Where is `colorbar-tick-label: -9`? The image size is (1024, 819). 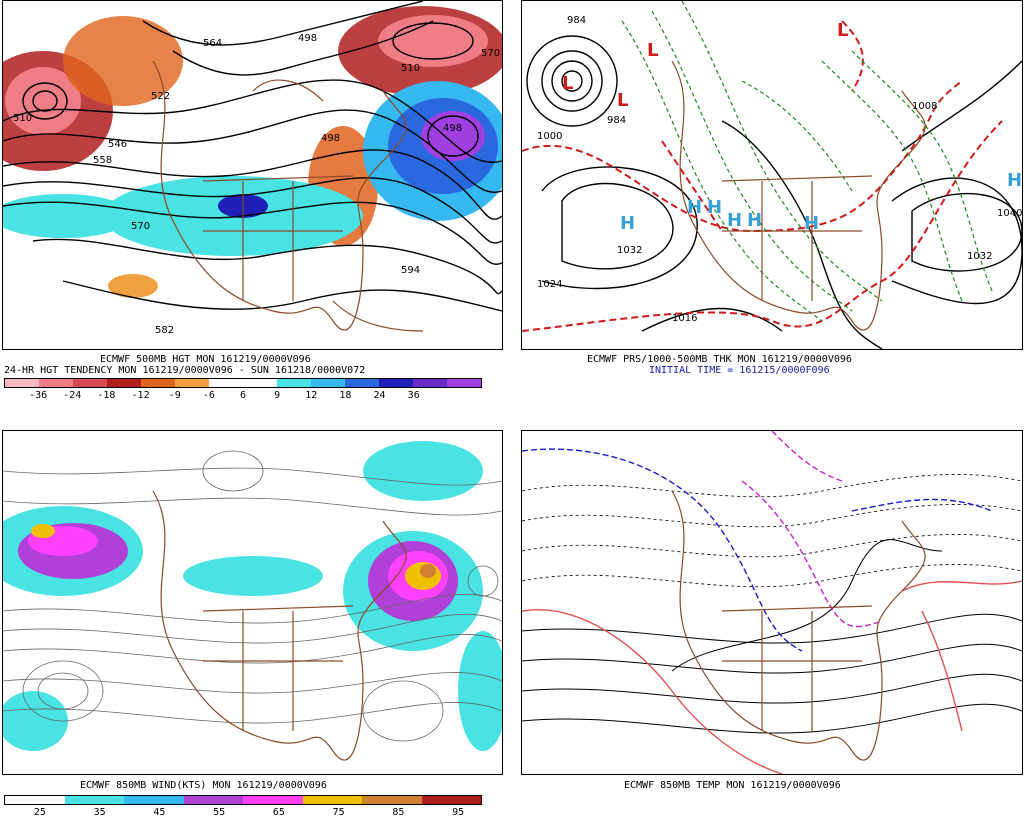
colorbar-tick-label: -9 is located at coordinates (174, 395).